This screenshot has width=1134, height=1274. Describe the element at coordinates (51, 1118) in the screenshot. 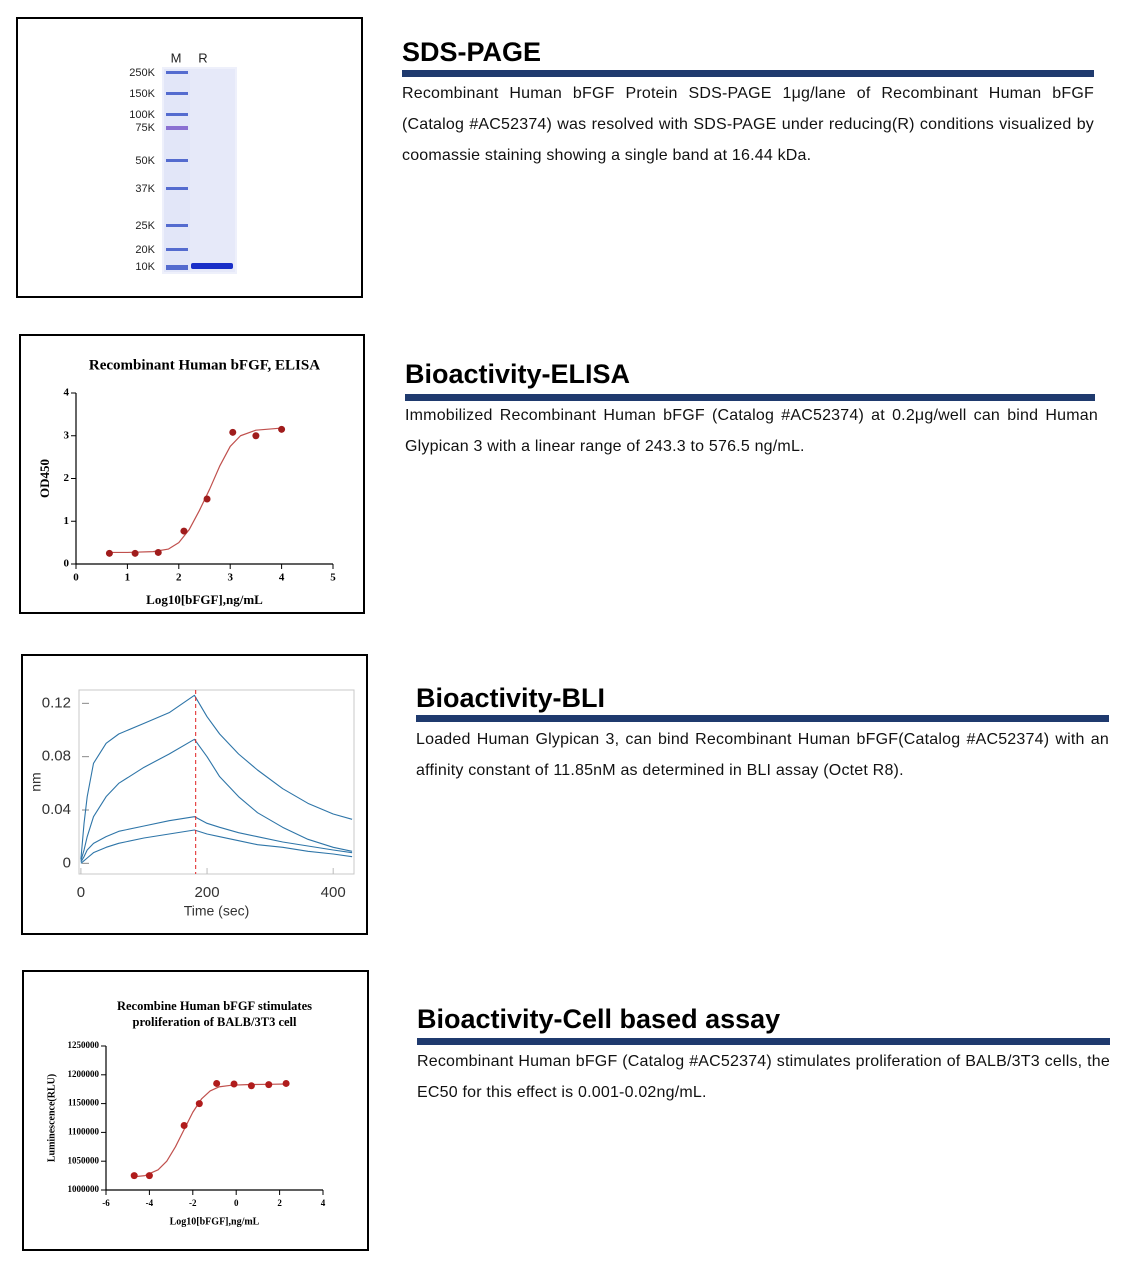

I see `y-axis-label: Luminescence(RLU)` at that location.